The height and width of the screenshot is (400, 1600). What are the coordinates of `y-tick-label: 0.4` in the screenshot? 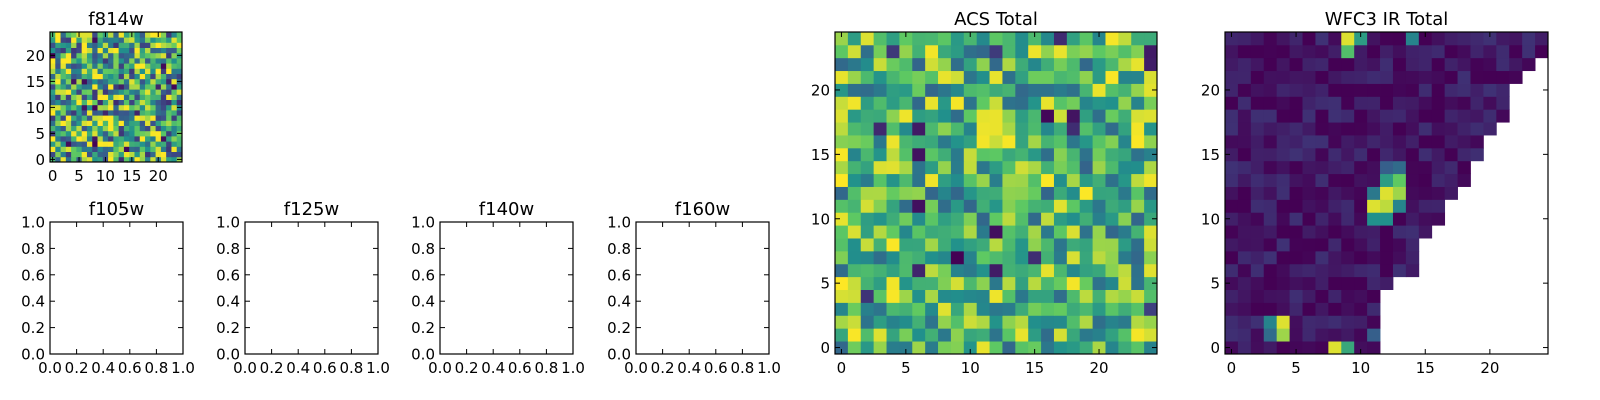 It's located at (619, 302).